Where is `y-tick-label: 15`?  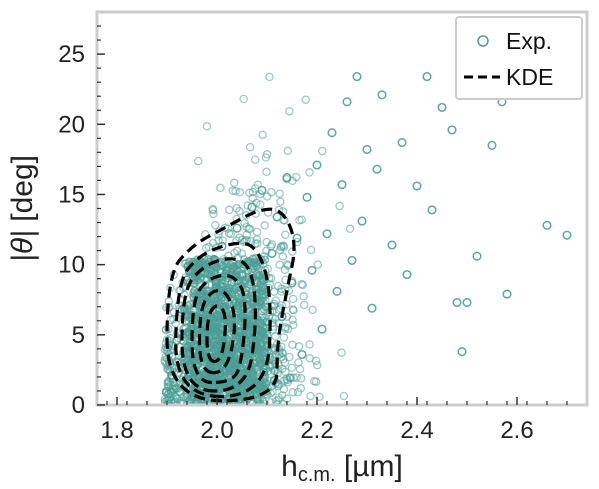 y-tick-label: 15 is located at coordinates (71, 194).